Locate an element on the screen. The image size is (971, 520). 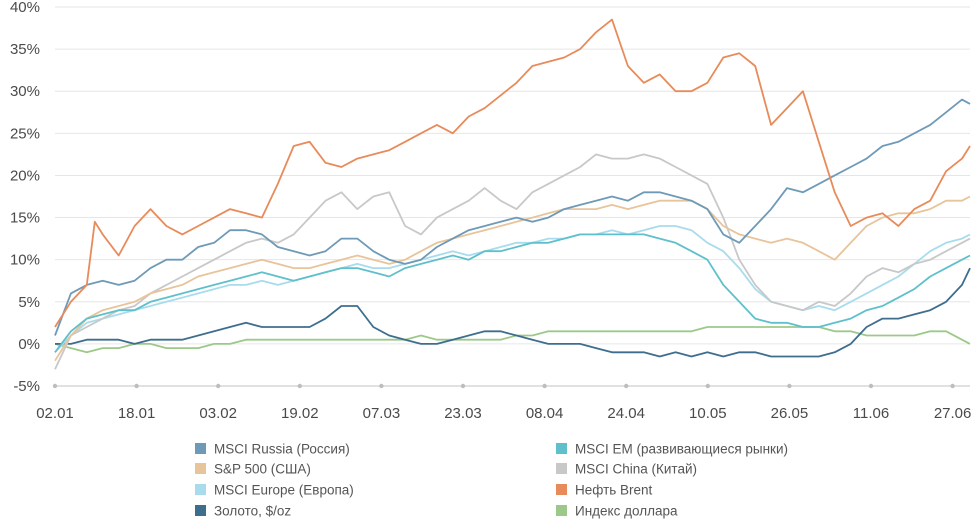
y-tick-label: 5% is located at coordinates (29, 302).